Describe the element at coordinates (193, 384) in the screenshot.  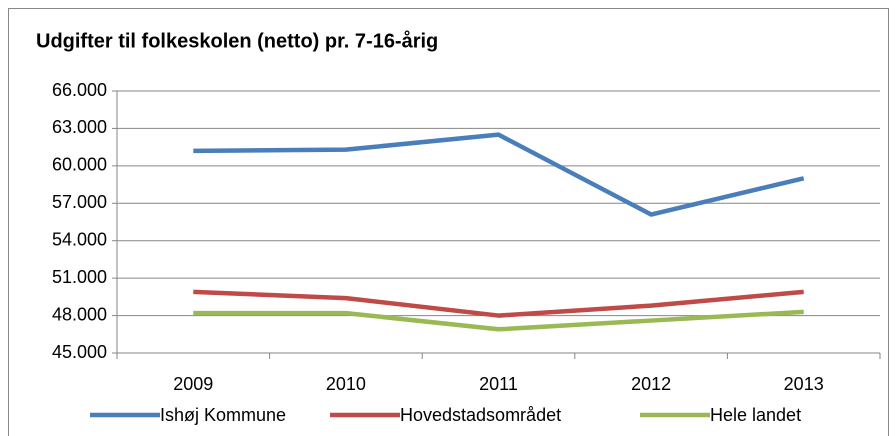
I see `x-tick-label: 2009` at that location.